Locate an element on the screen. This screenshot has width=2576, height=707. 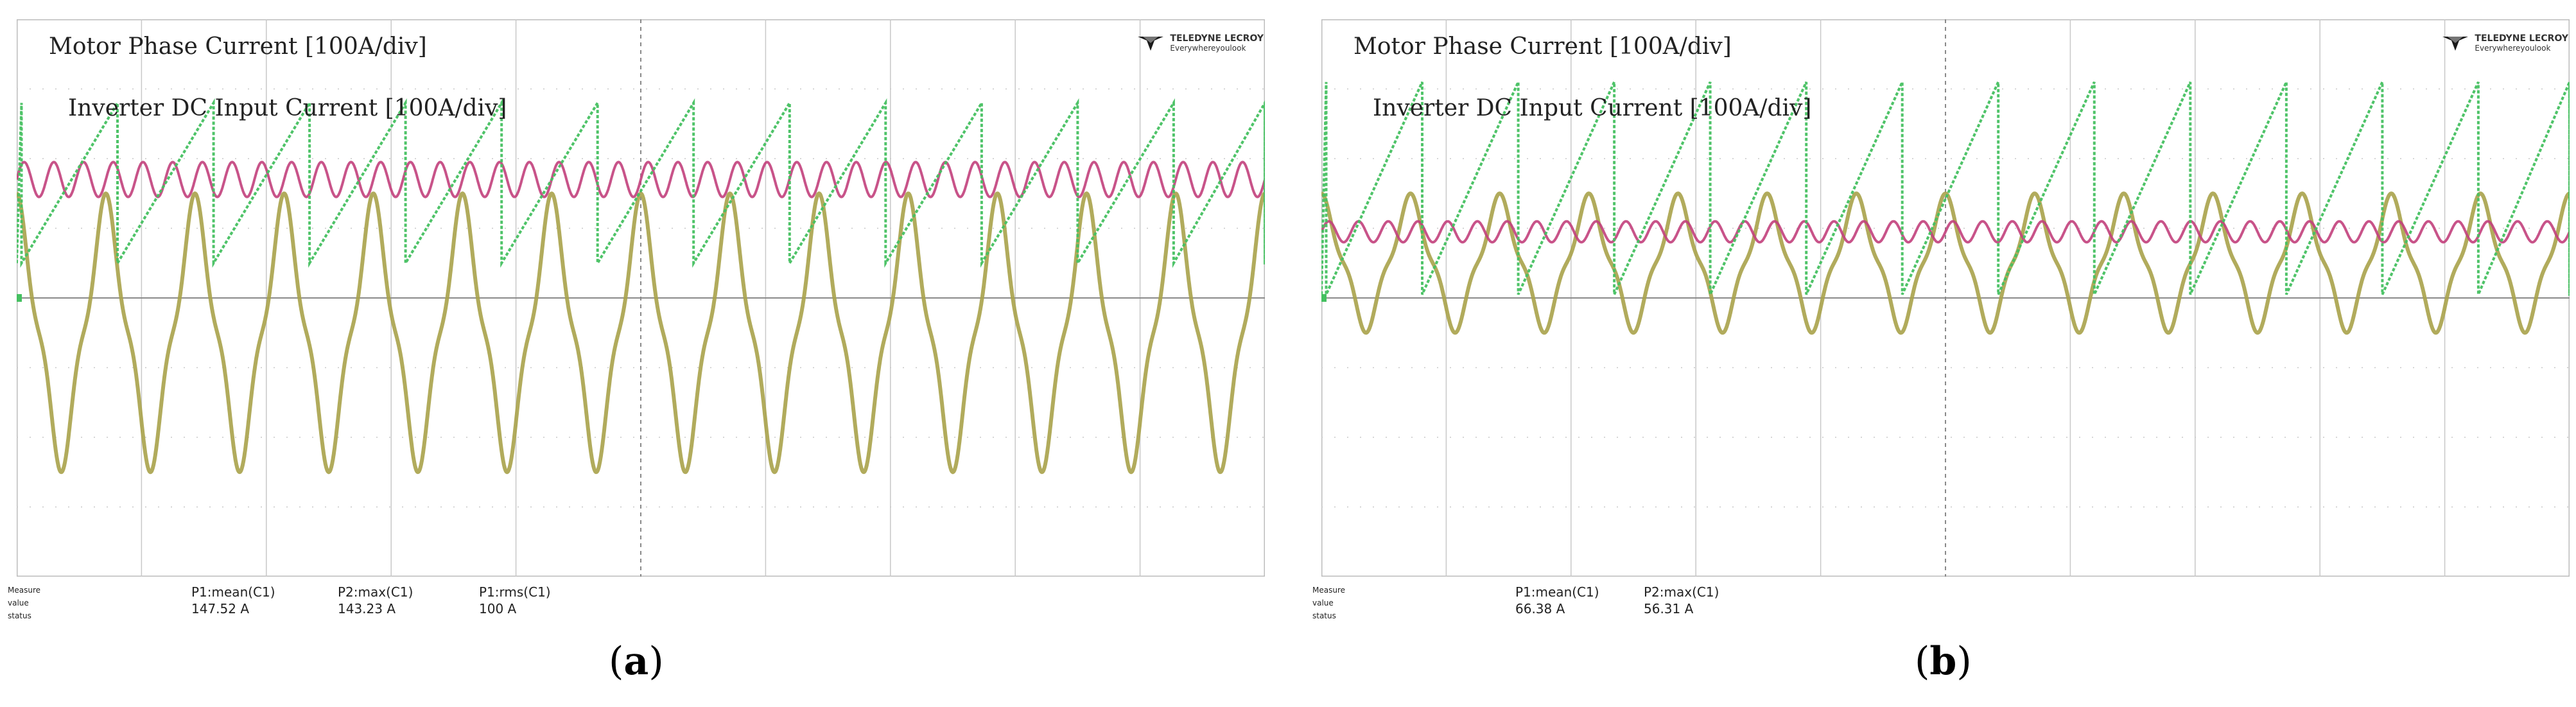
teledyne-logo-a: TELEDYNE LECROY Everywhereyoulook is located at coordinates (1201, 43).